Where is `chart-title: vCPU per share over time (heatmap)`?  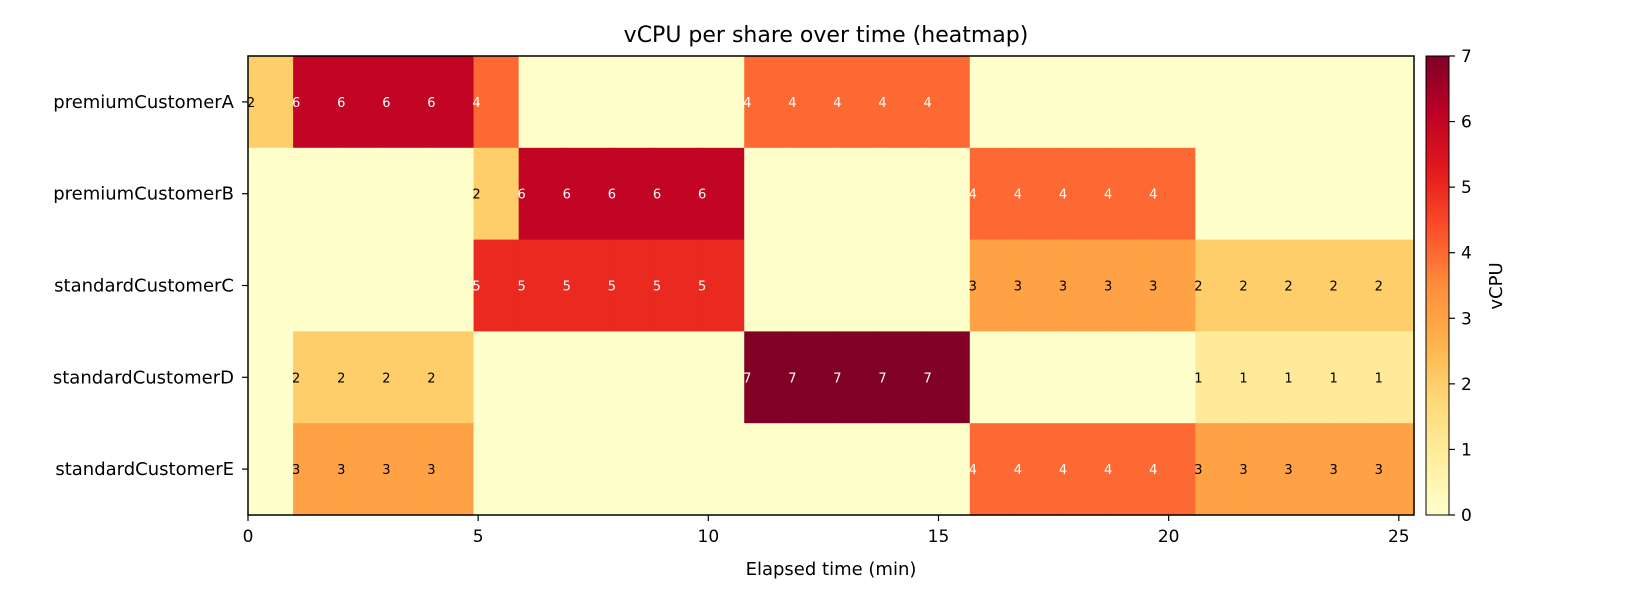
chart-title: vCPU per share over time (heatmap) is located at coordinates (826, 35).